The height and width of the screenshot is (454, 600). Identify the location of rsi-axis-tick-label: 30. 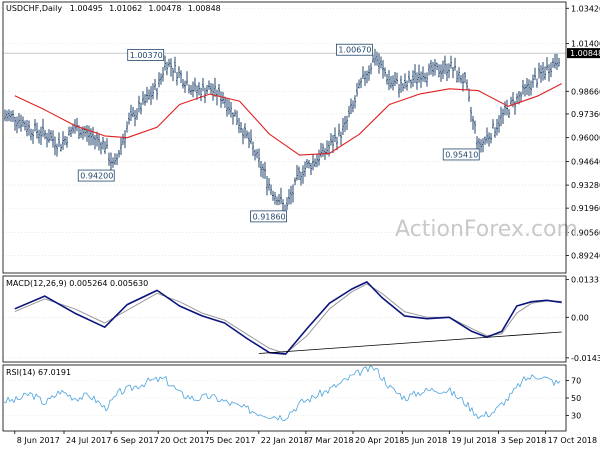
(576, 415).